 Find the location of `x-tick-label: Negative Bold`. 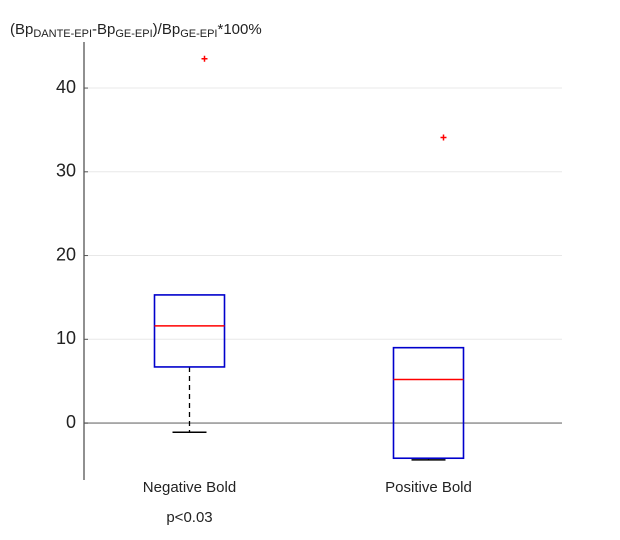

x-tick-label: Negative Bold is located at coordinates (189, 487).